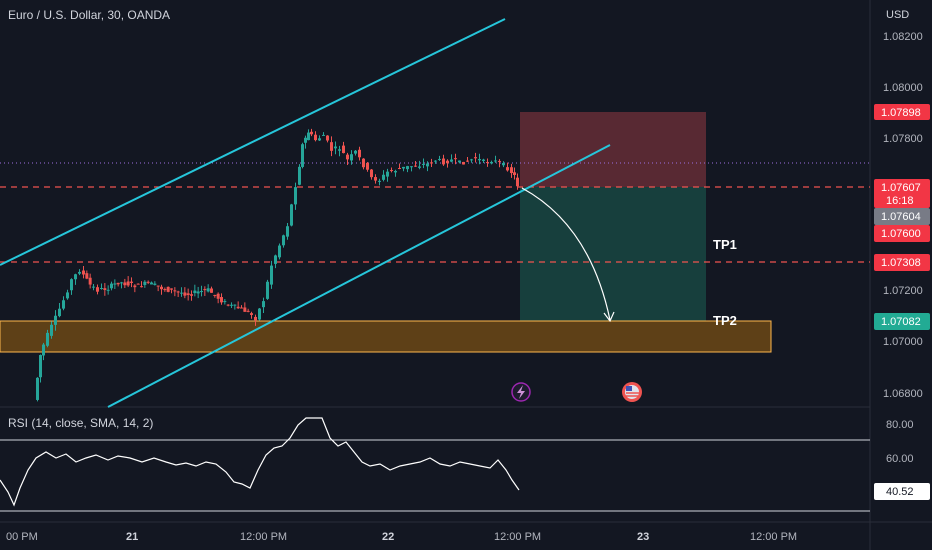 Image resolution: width=932 pixels, height=550 pixels. Describe the element at coordinates (521, 392) in the screenshot. I see `lightning-icon` at that location.